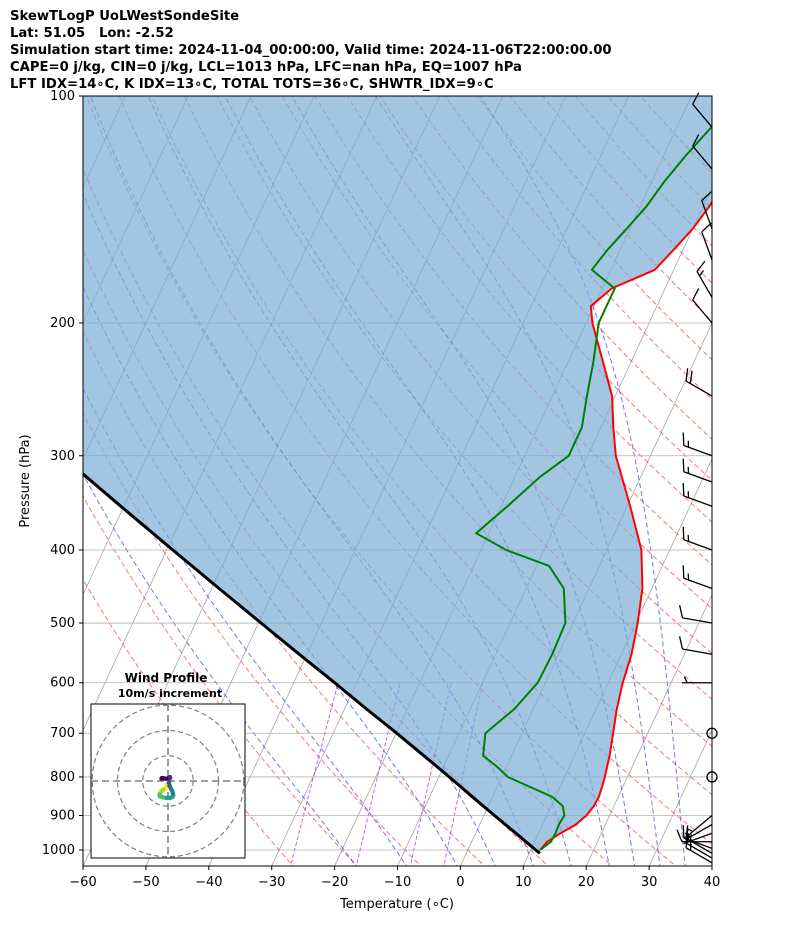  What do you see at coordinates (62, 683) in the screenshot?
I see `y-tick-label: 600` at bounding box center [62, 683].